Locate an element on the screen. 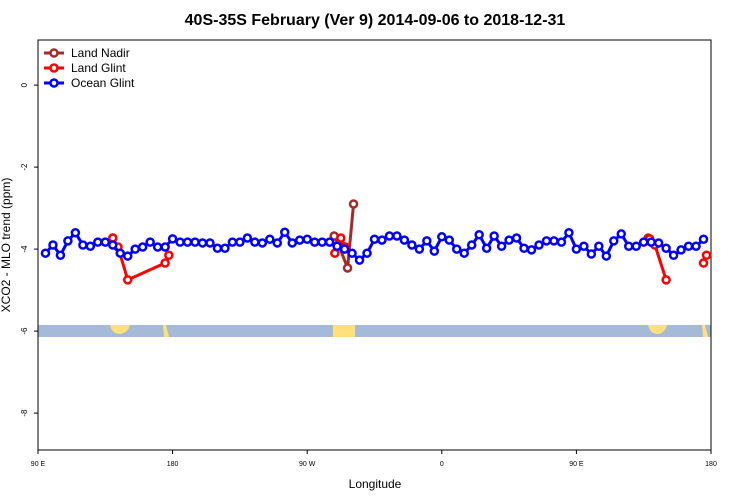 The height and width of the screenshot is (500, 750). y-axis-label: XCO2 - MLO trend (ppm) is located at coordinates (6, 245).